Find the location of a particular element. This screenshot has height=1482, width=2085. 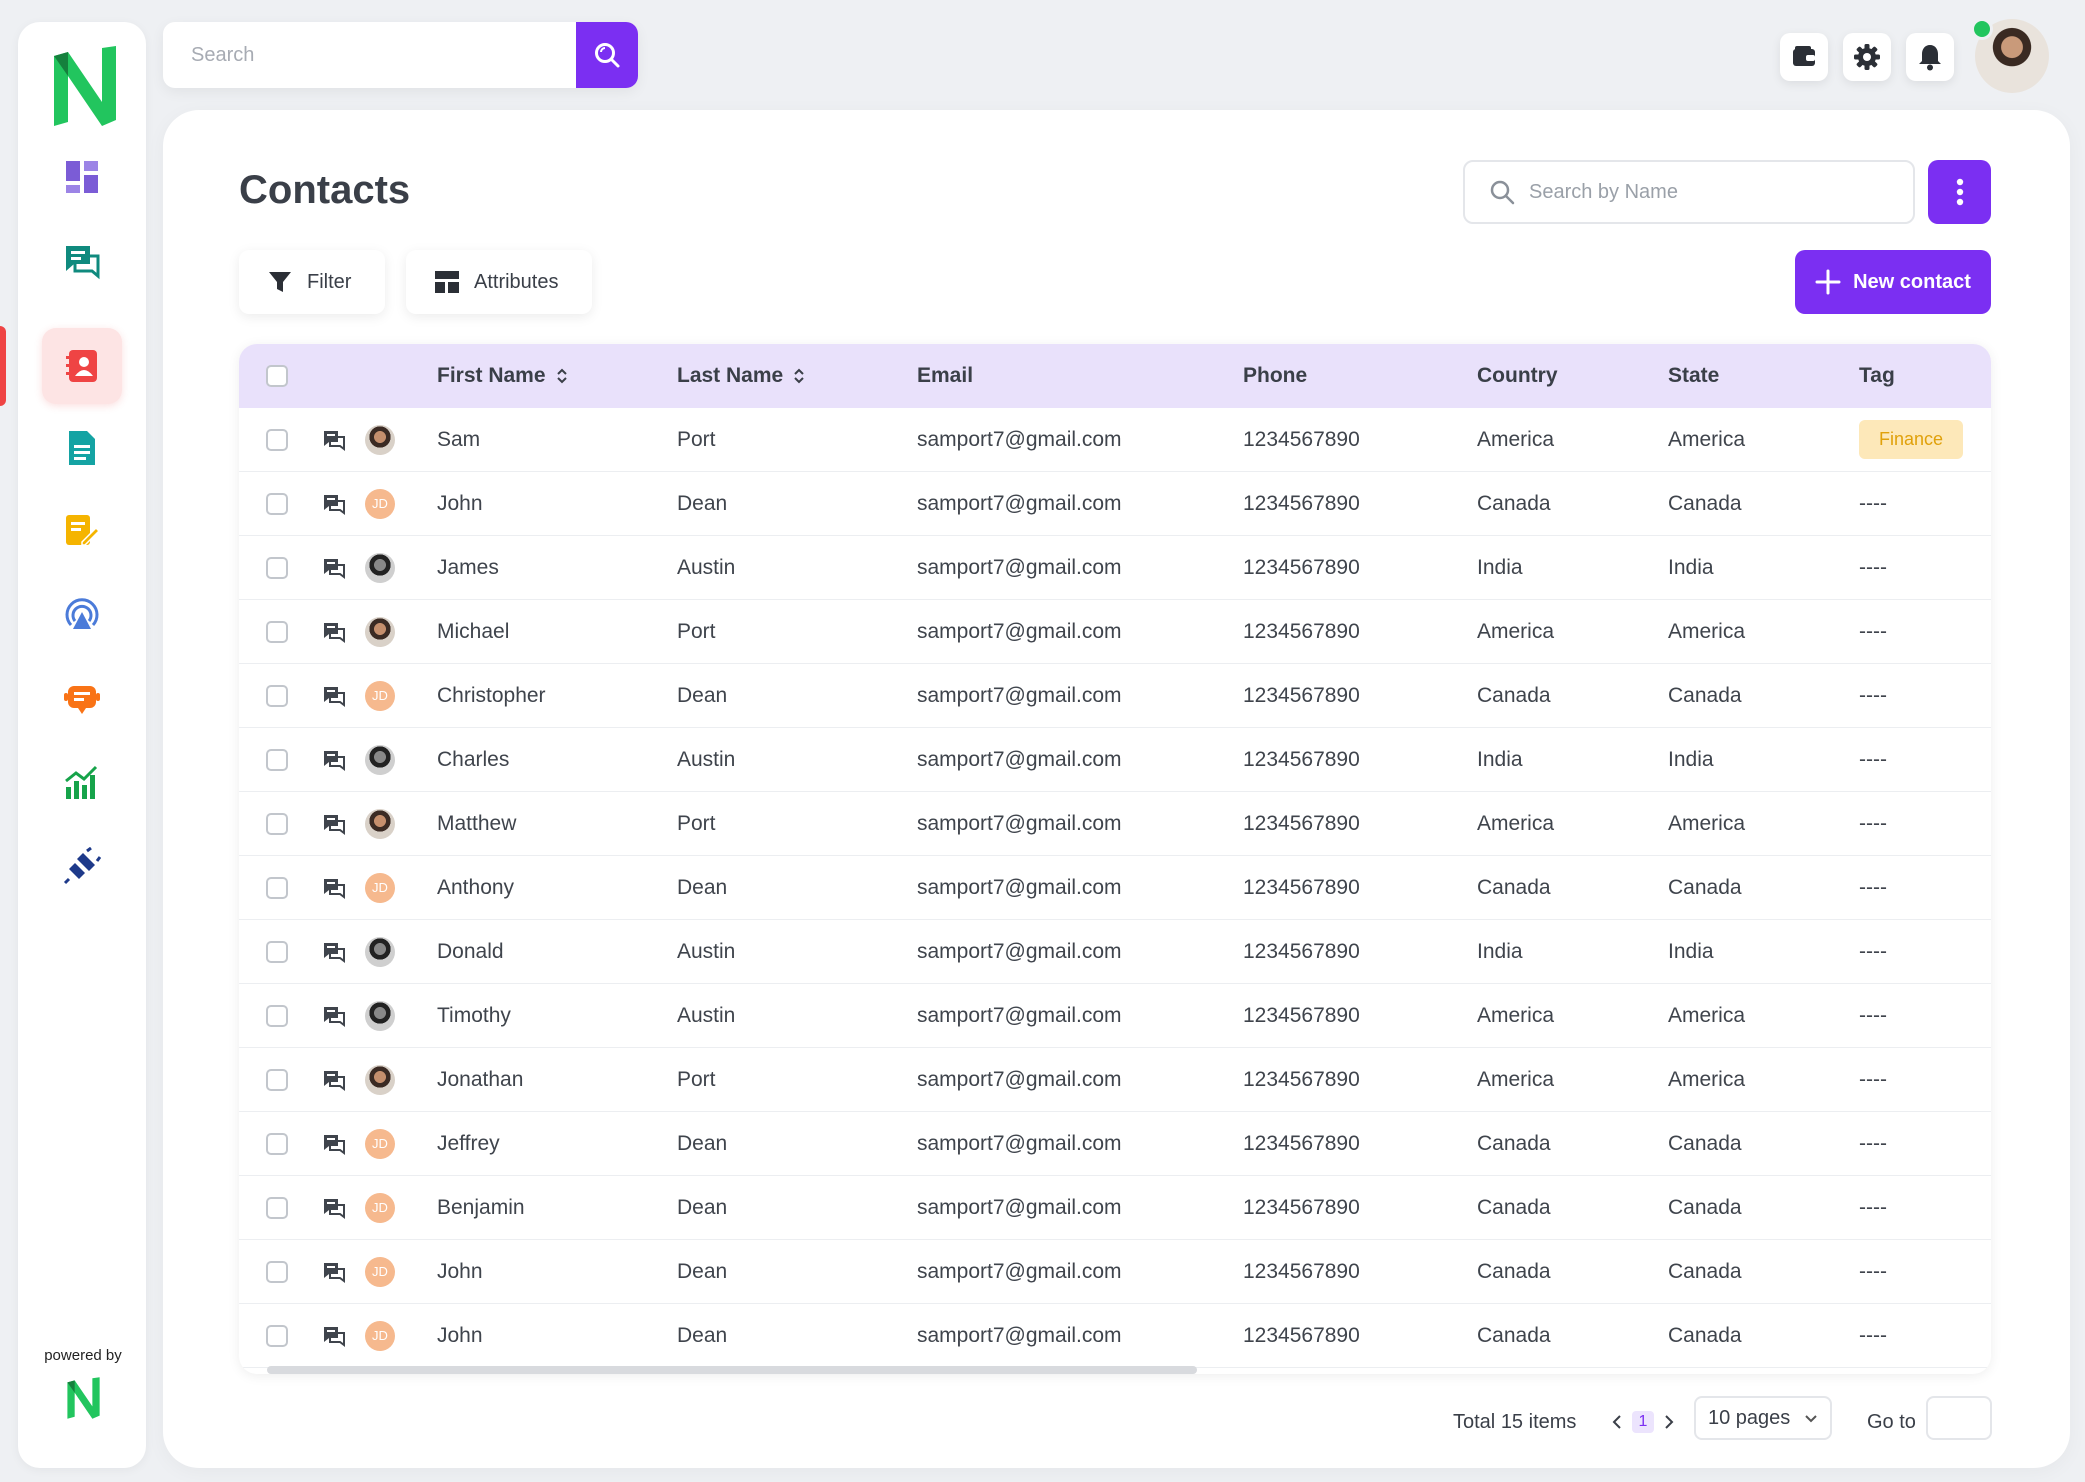

header-checkbox-cell is located at coordinates (277, 376).